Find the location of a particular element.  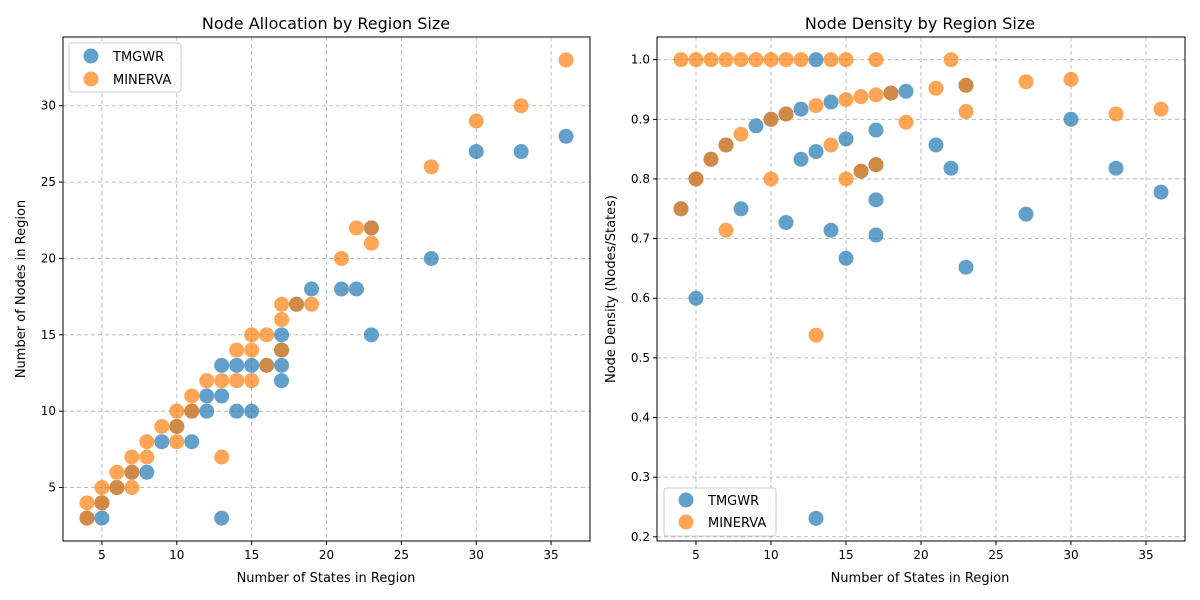

x-tick-label: 20 is located at coordinates (920, 555).